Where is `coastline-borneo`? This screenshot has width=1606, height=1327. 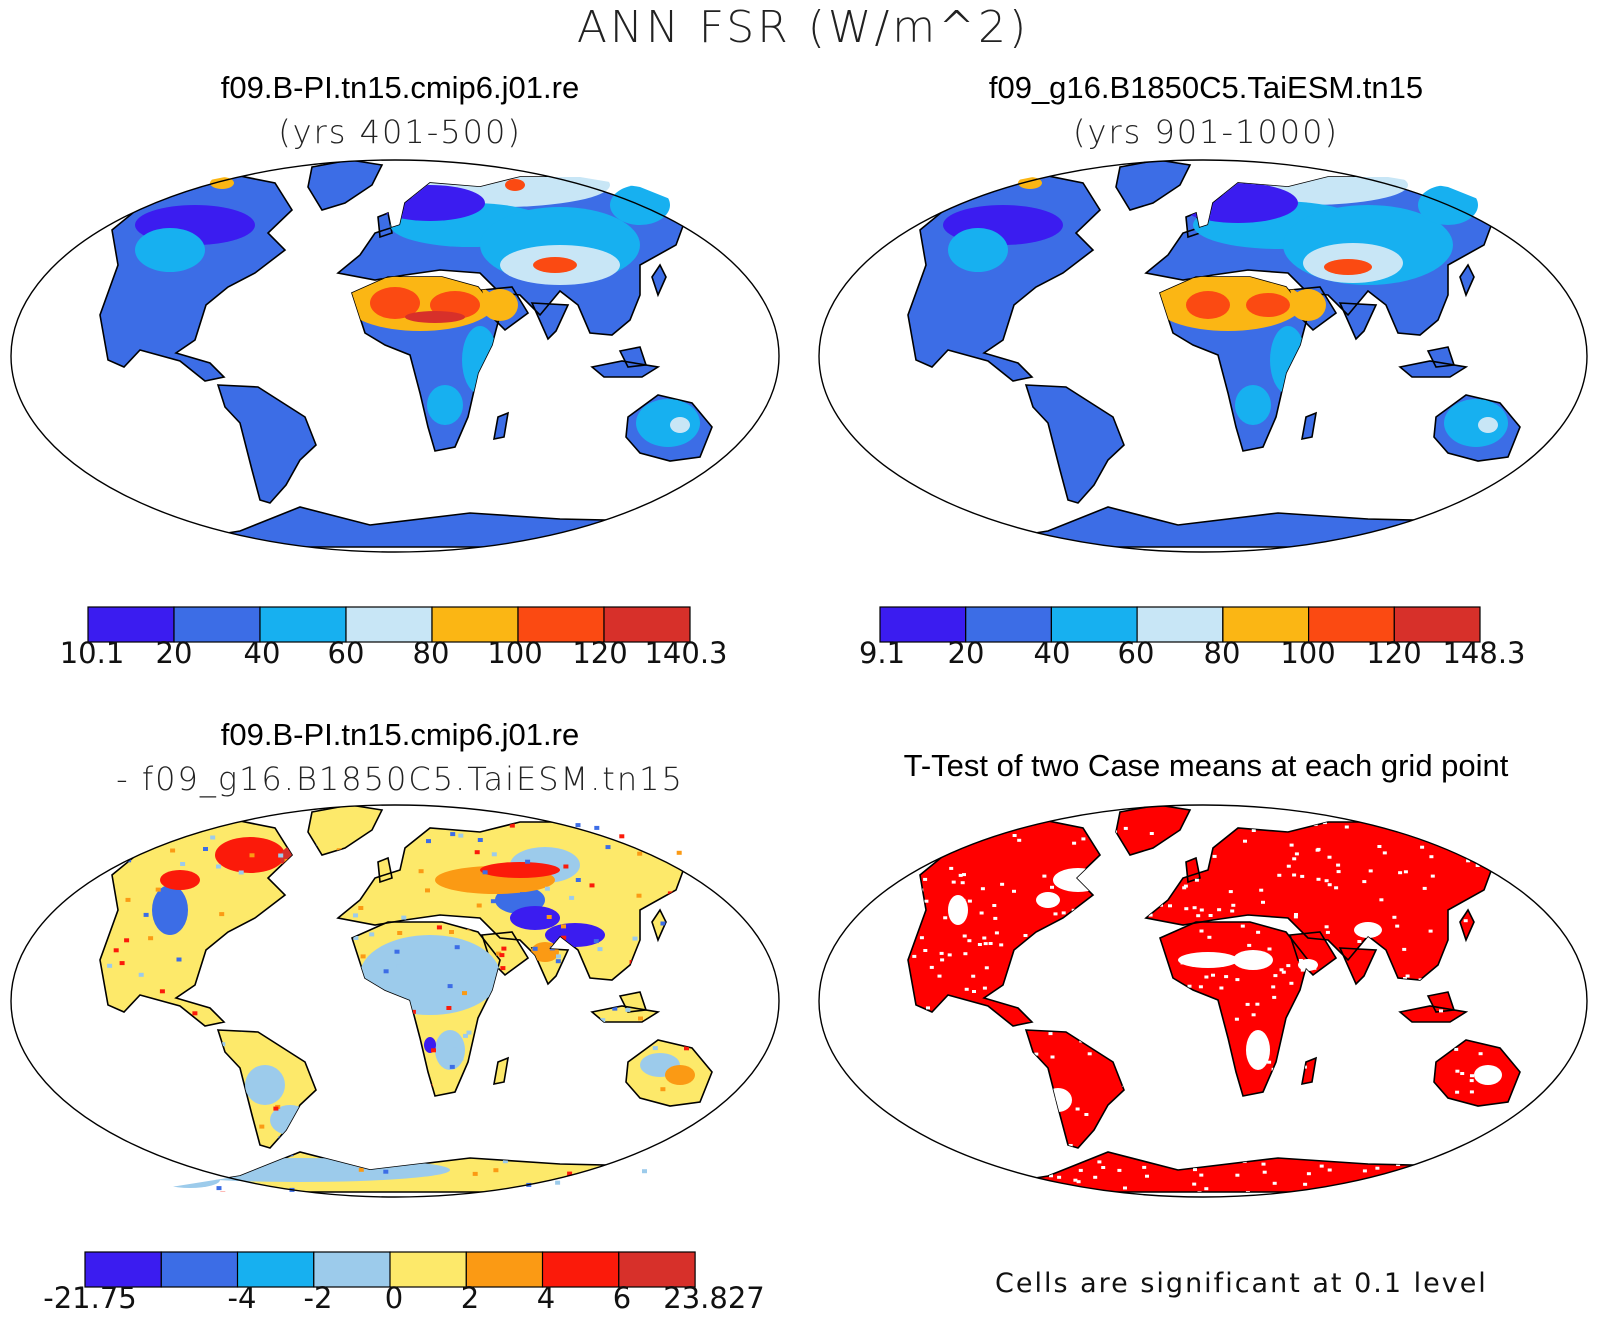
coastline-borneo is located at coordinates (633, 1002).